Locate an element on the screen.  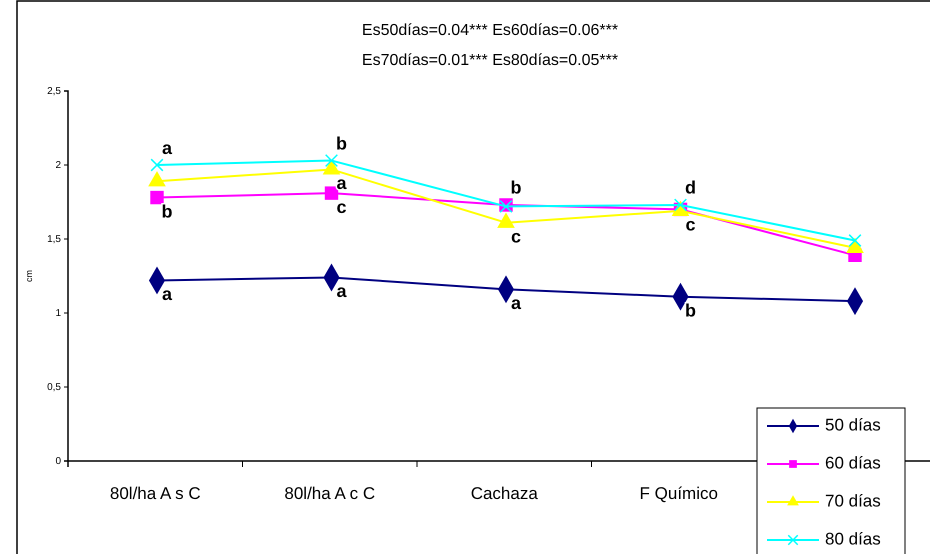
y-tick-label: 2,5 is located at coordinates (54, 92).